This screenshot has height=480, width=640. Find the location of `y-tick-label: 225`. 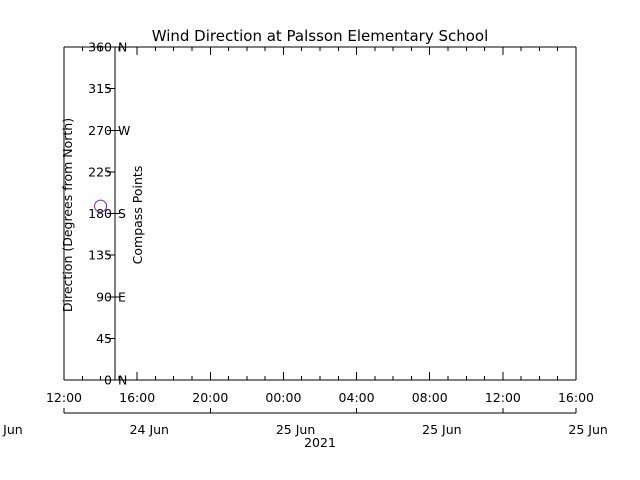

y-tick-label: 225 is located at coordinates (100, 171).